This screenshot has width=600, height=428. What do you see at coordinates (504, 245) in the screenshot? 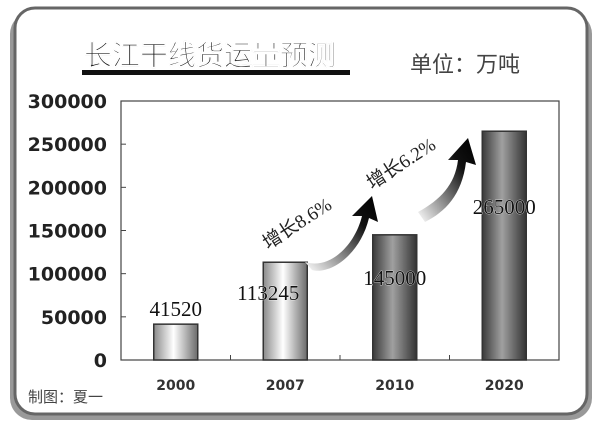
I see `bar-2020` at bounding box center [504, 245].